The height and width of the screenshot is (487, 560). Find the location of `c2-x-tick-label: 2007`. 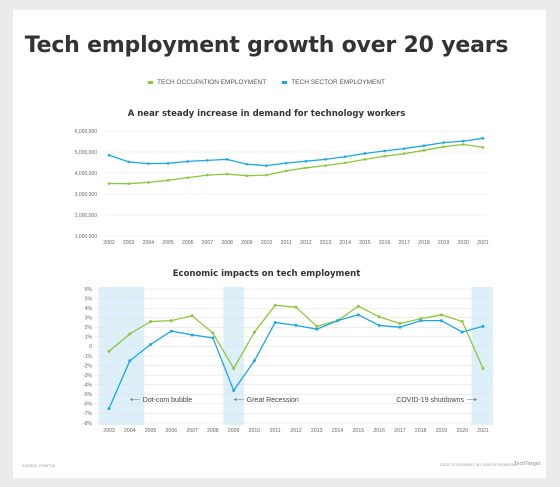

c2-x-tick-label: 2007 is located at coordinates (192, 431).